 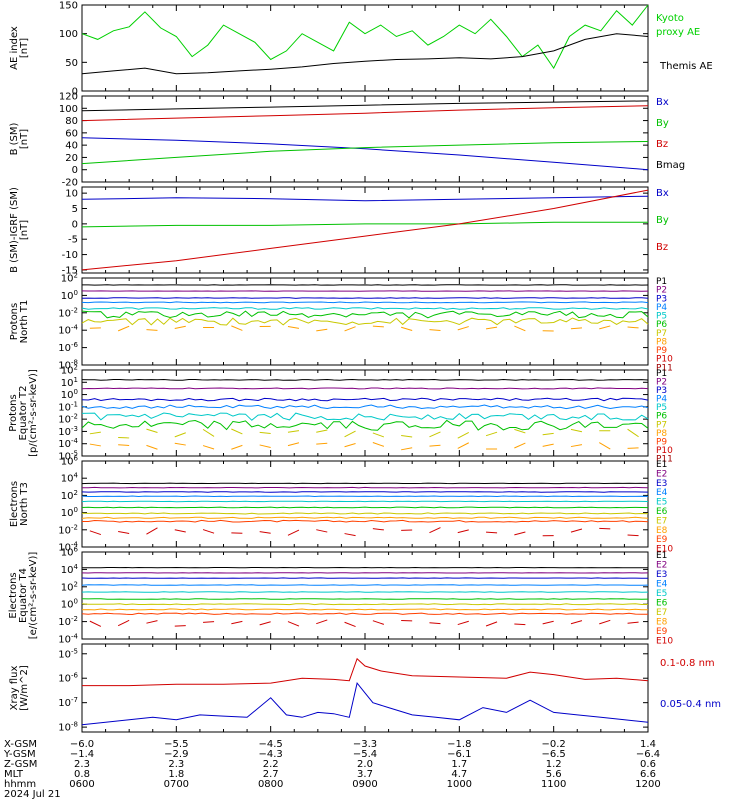 I want to click on y-tick-label: 5, so click(x=75, y=209).